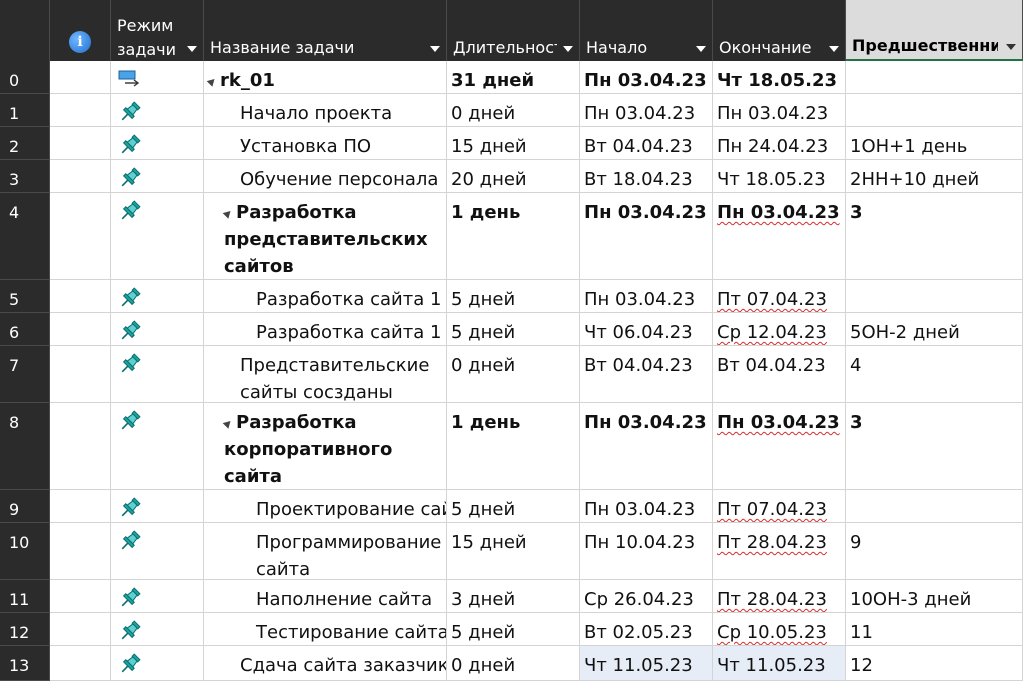 The height and width of the screenshot is (681, 1023). Describe the element at coordinates (934, 143) in the screenshot. I see `predecessors-cell: 1ОН+1 день` at that location.